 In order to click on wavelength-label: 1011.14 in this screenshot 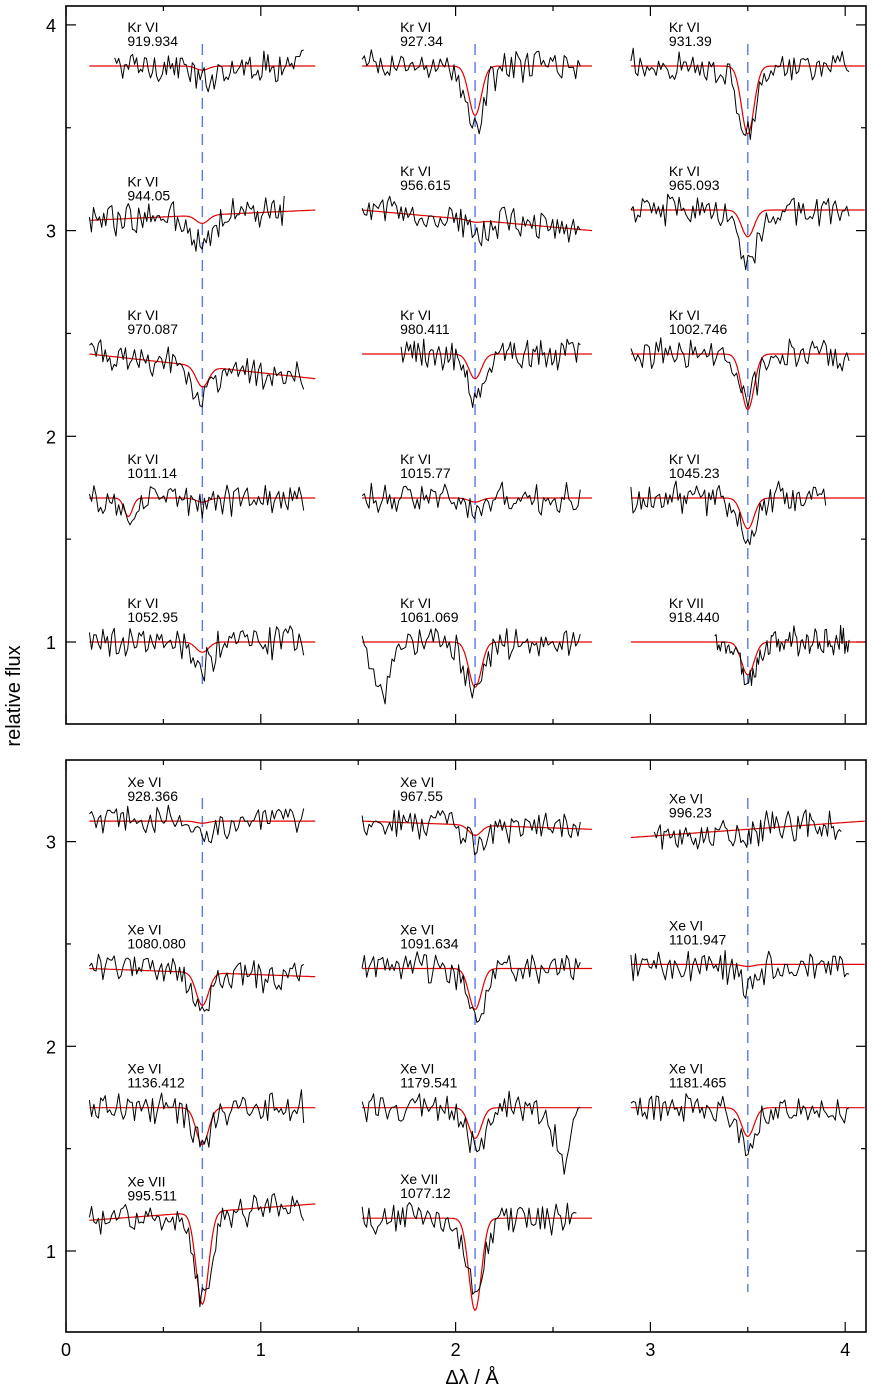, I will do `click(152, 473)`.